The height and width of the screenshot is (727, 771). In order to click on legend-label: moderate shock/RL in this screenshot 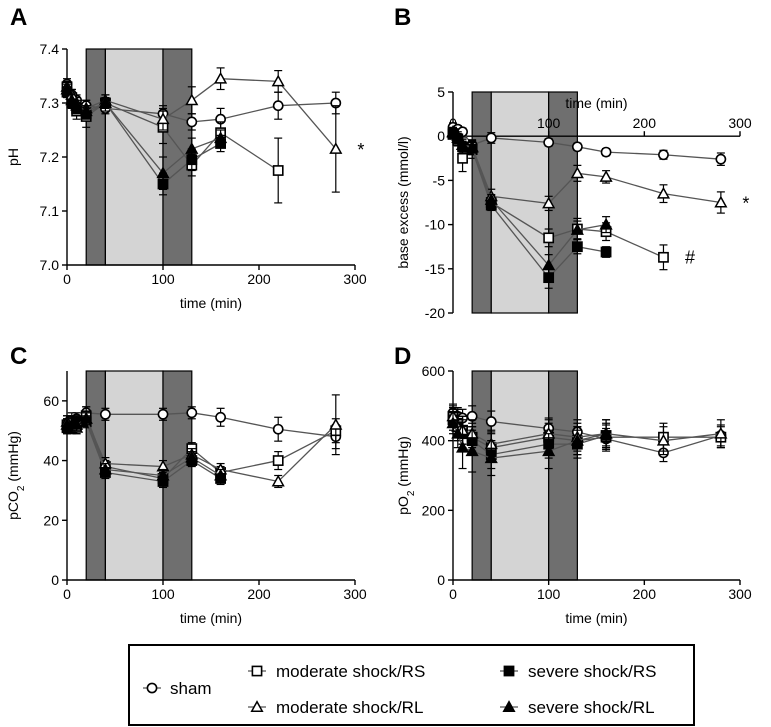, I will do `click(349, 707)`.